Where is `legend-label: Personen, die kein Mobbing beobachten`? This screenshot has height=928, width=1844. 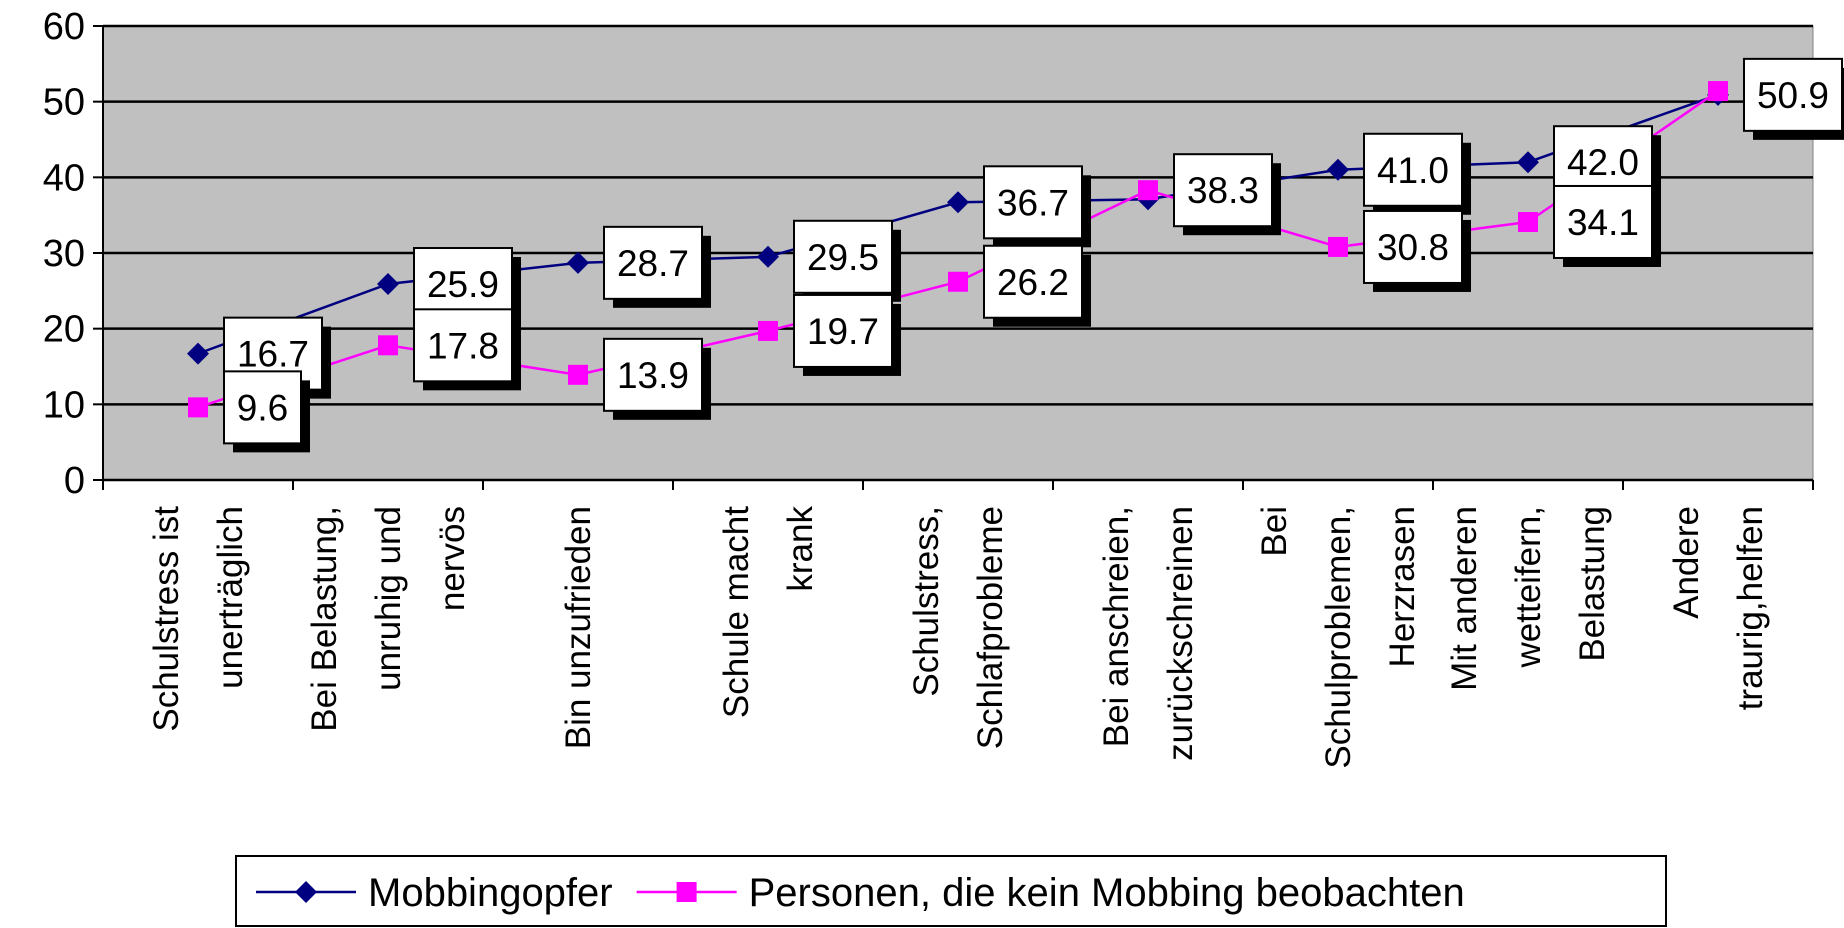
legend-label: Personen, die kein Mobbing beobachten is located at coordinates (1107, 893).